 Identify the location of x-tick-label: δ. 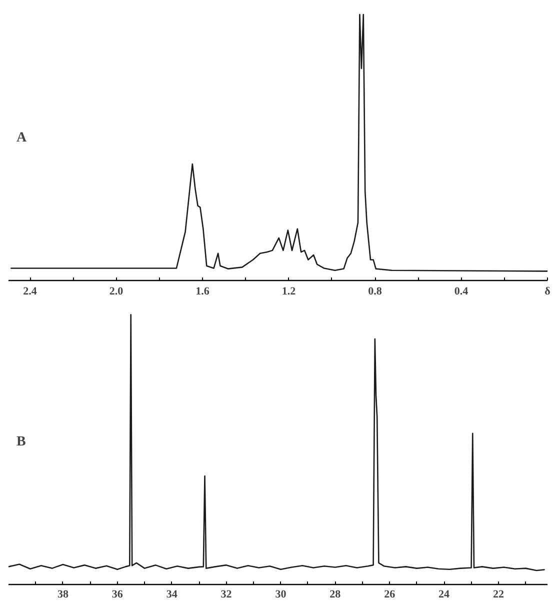
(547, 292).